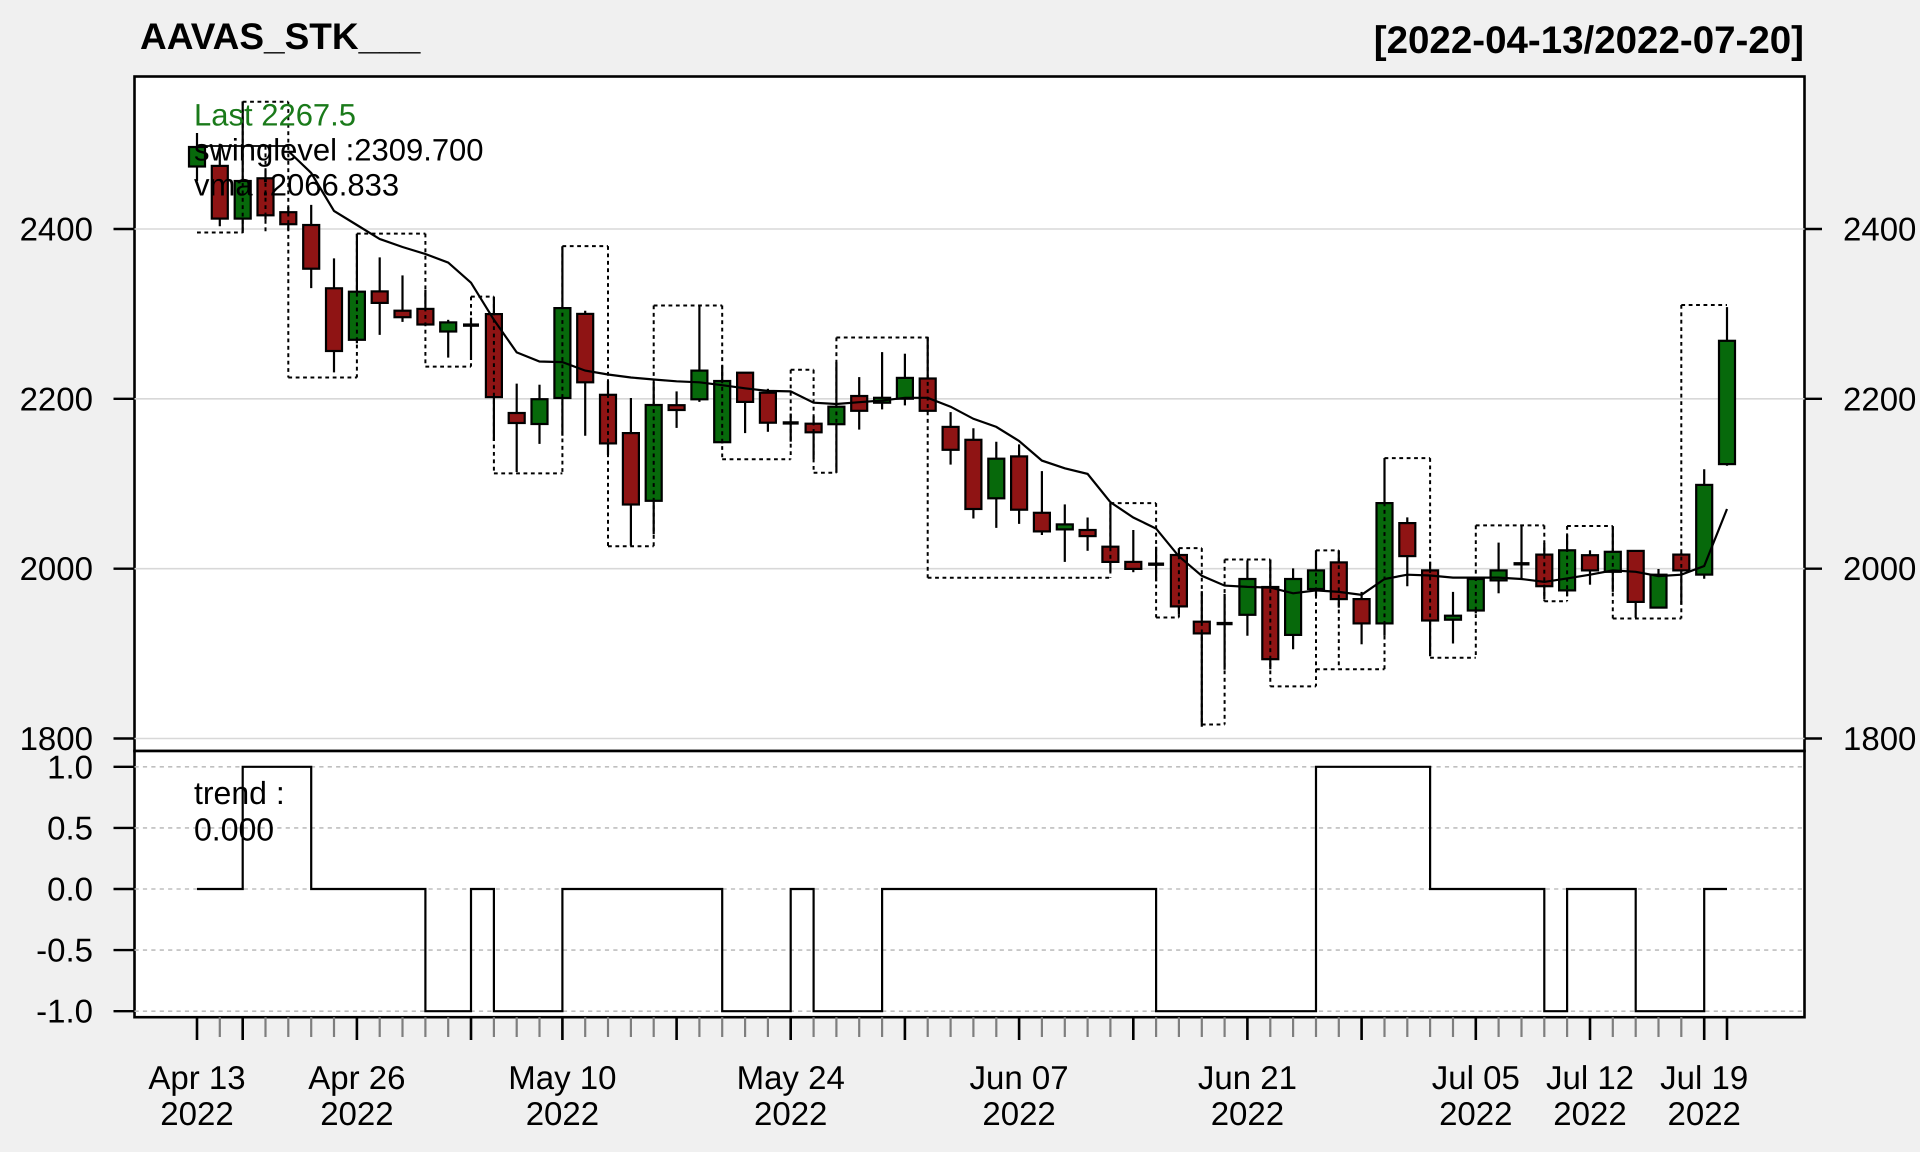  What do you see at coordinates (562, 1077) in the screenshot?
I see `svg-text: May 10` at bounding box center [562, 1077].